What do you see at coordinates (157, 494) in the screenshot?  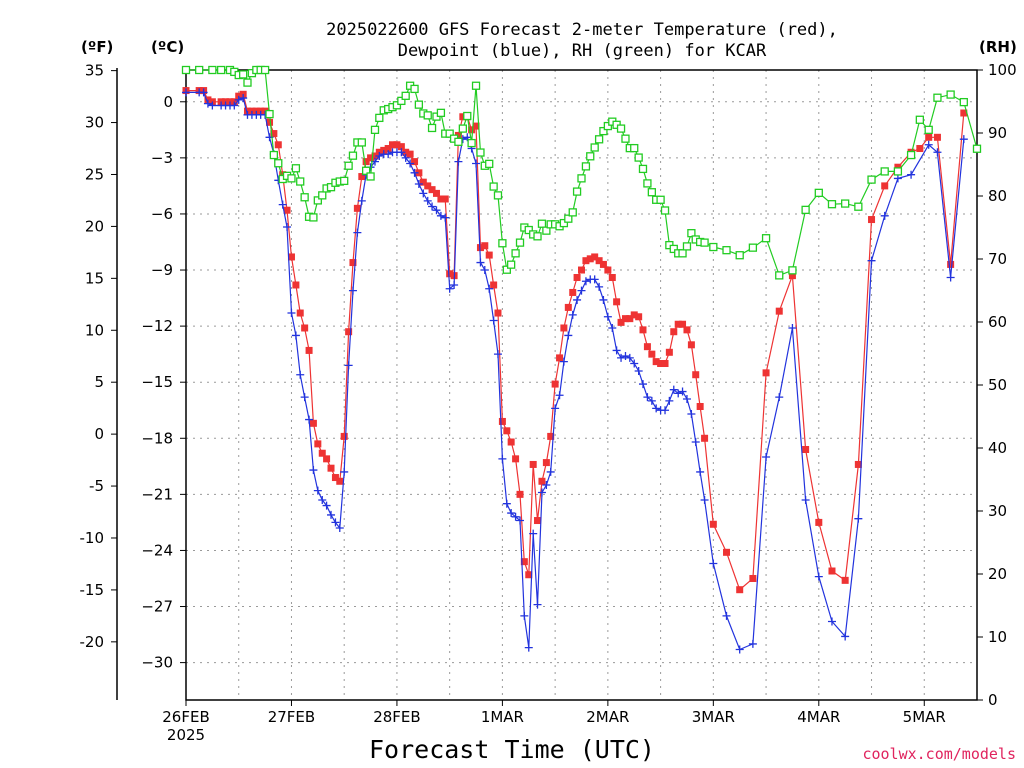 I see `celsius-tick-label: −21` at bounding box center [157, 494].